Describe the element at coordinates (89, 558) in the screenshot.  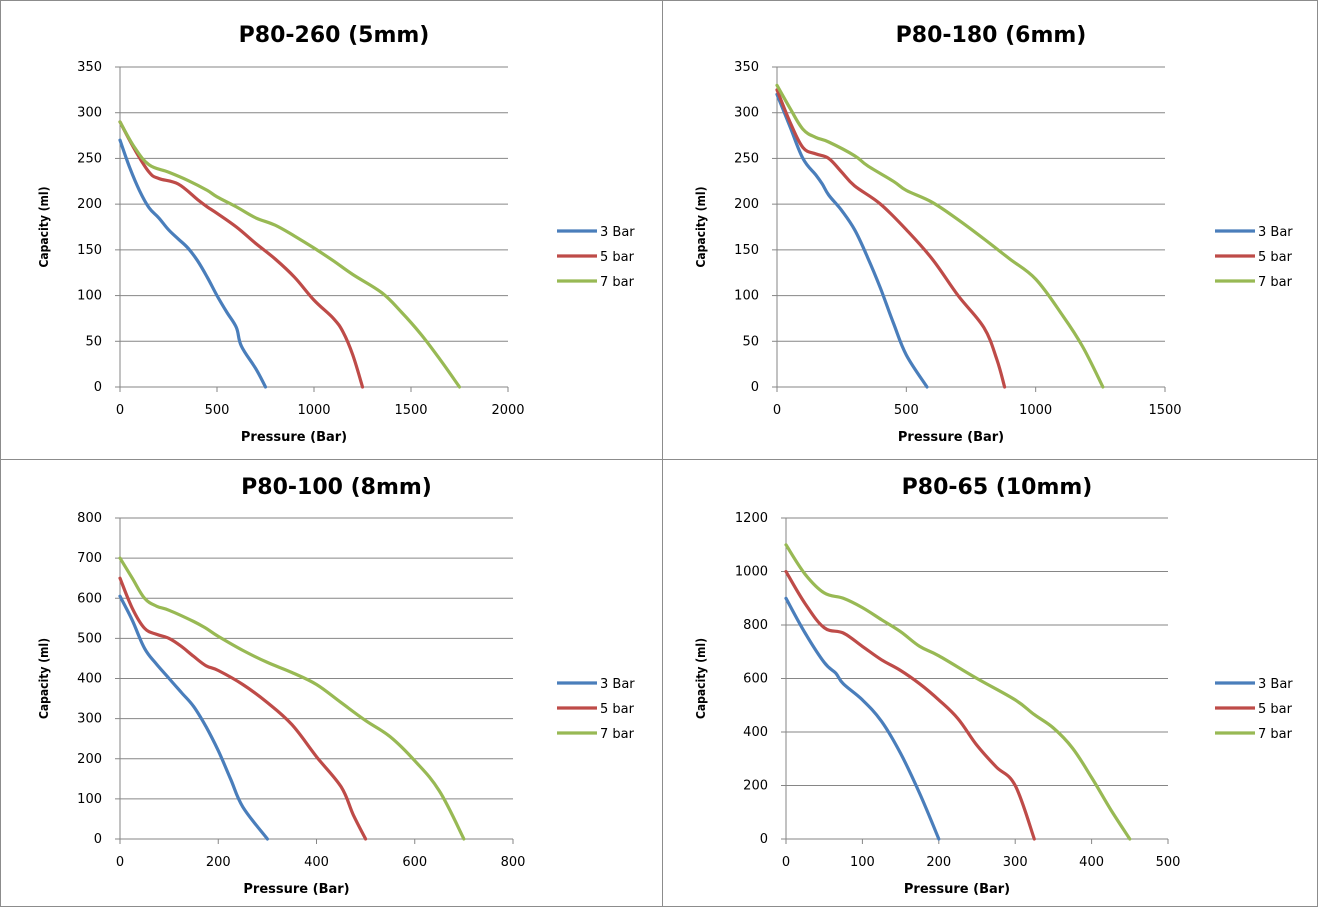
I see `y-tick-label: 700` at that location.